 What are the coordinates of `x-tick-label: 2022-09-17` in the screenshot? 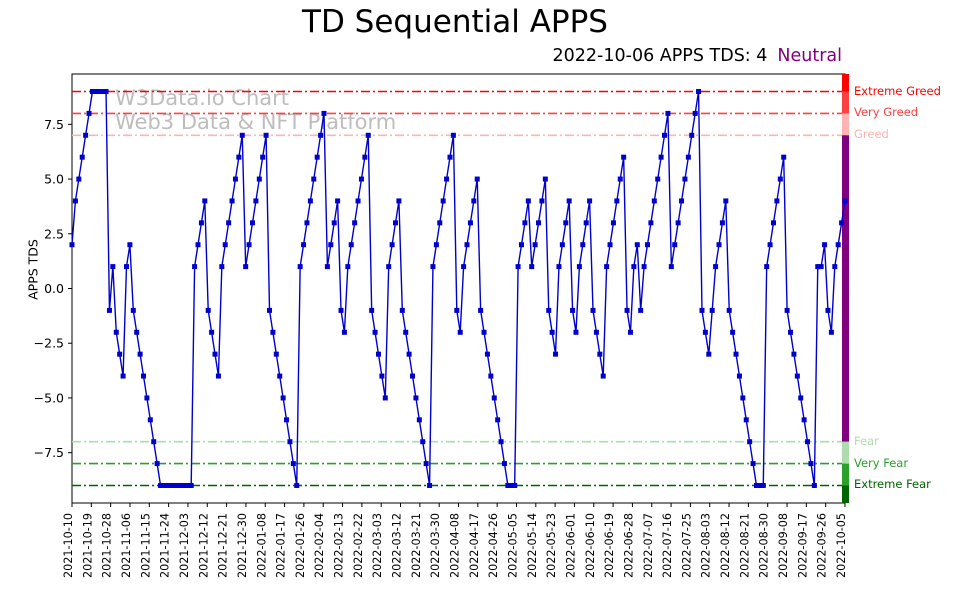 It's located at (802, 545).